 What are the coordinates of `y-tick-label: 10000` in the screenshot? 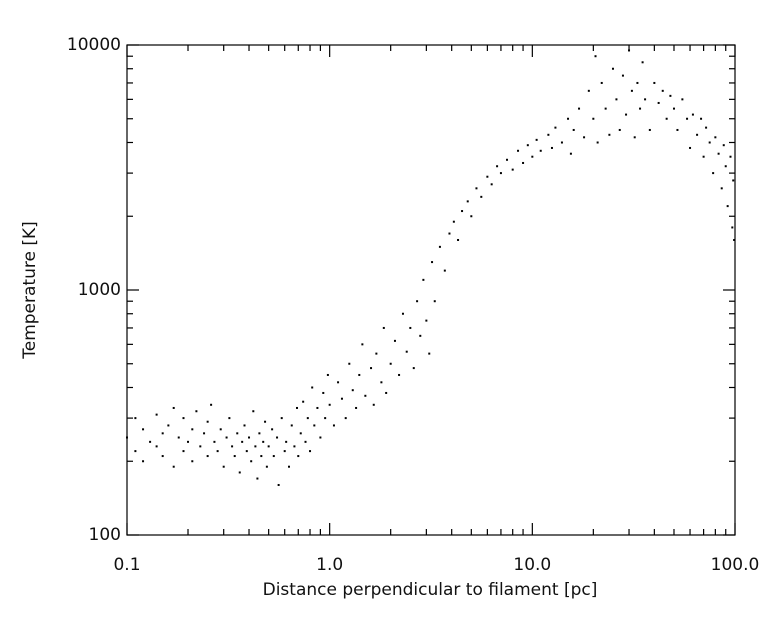 It's located at (94, 45).